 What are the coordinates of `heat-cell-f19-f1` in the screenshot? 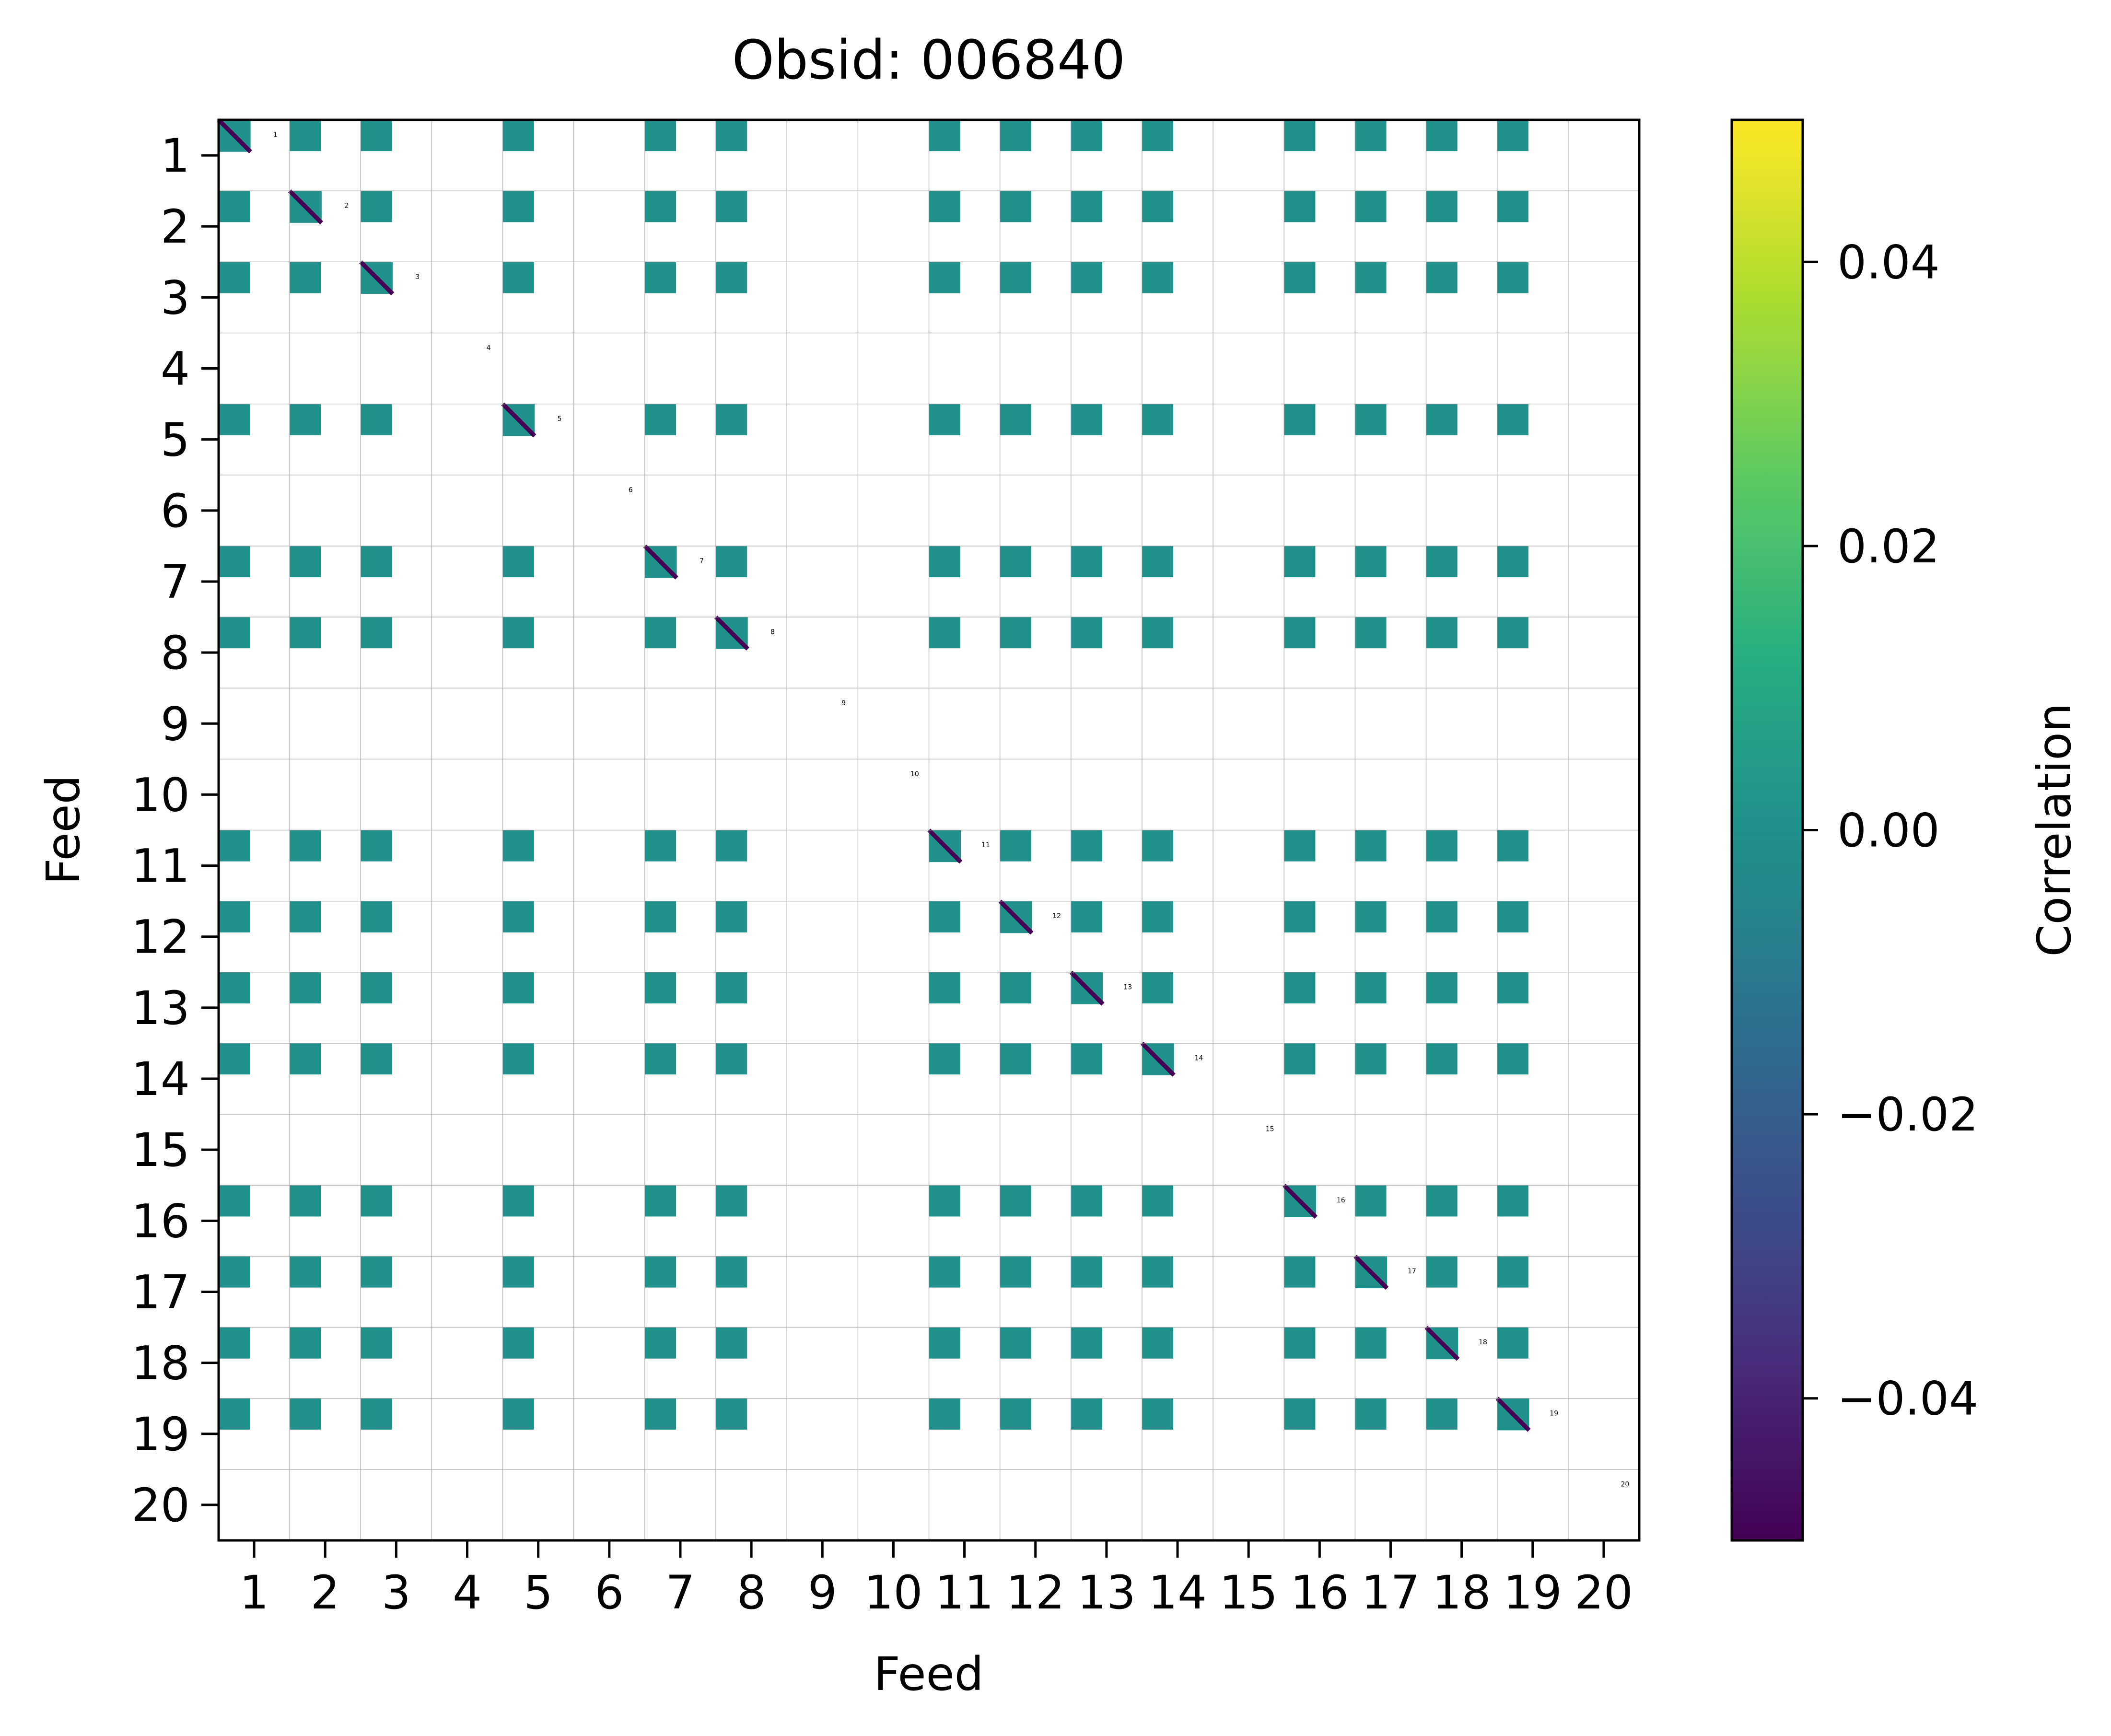 It's located at (234, 1414).